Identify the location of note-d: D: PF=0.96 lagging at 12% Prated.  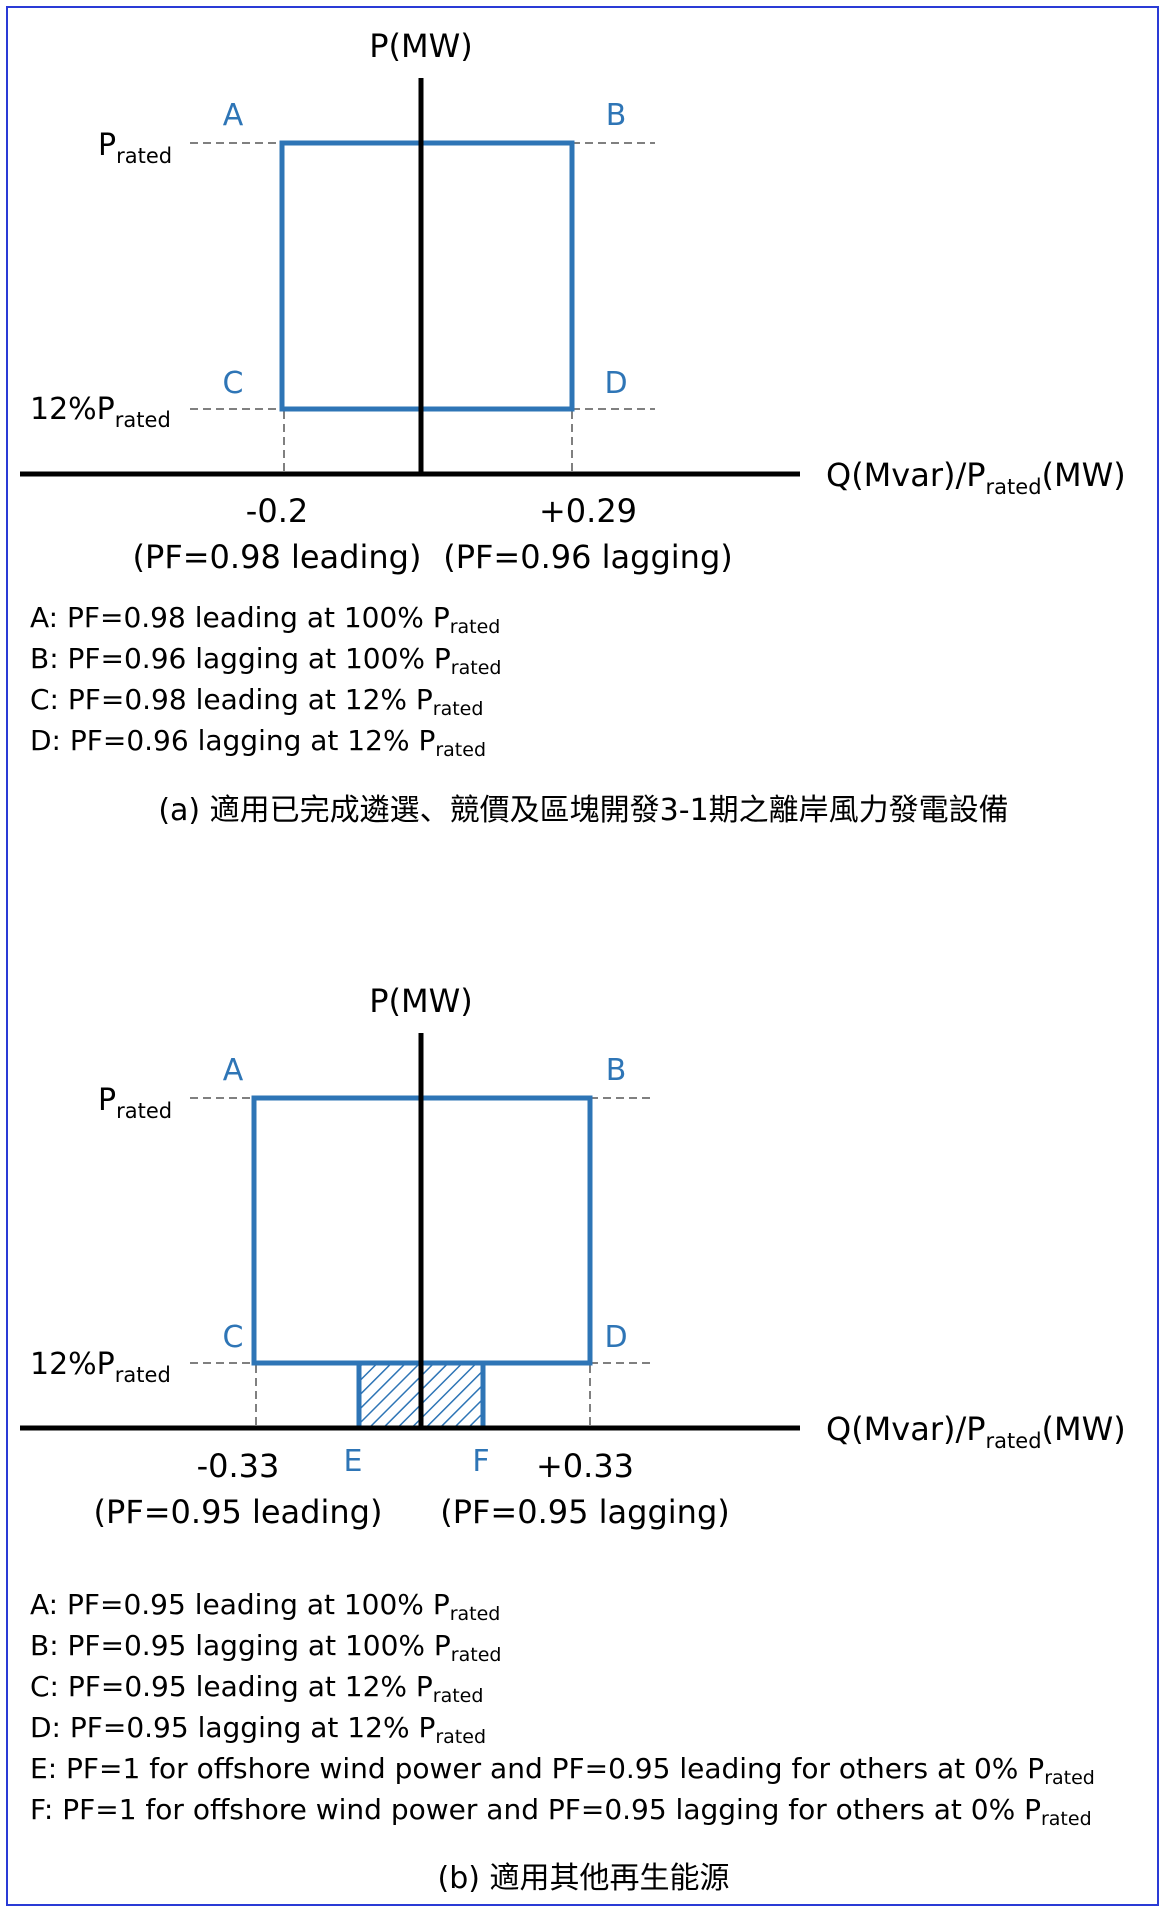
(258, 742).